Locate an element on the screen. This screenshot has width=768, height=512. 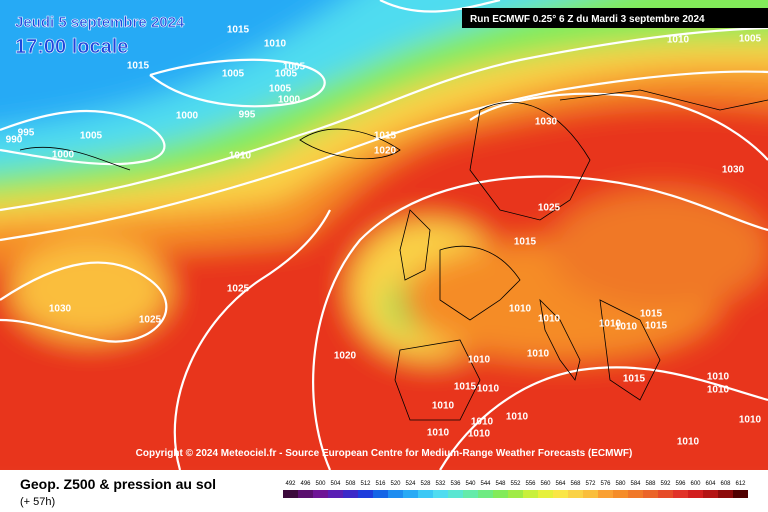
scale-label: 556 is located at coordinates (530, 484).